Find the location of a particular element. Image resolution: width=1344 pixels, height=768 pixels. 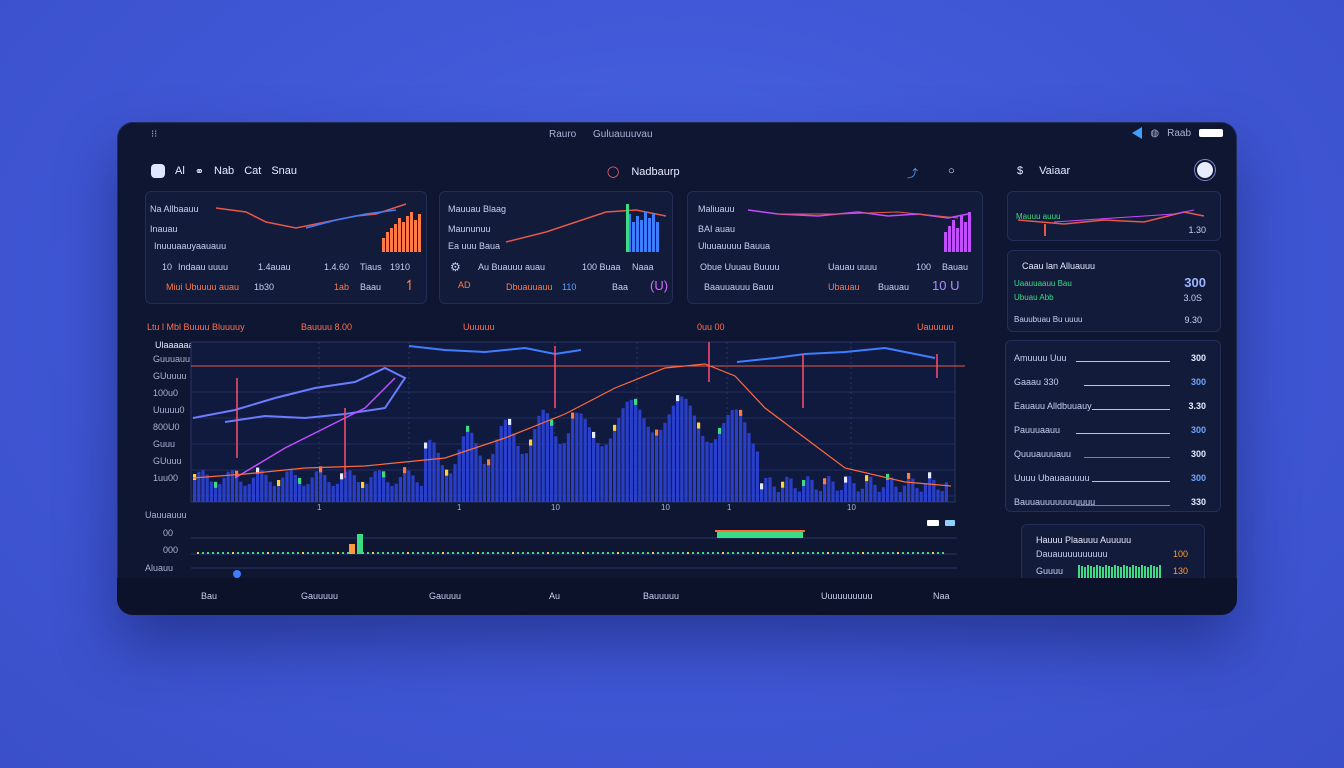

titlebar-item: Guluauuuvau is located at coordinates (623, 134).